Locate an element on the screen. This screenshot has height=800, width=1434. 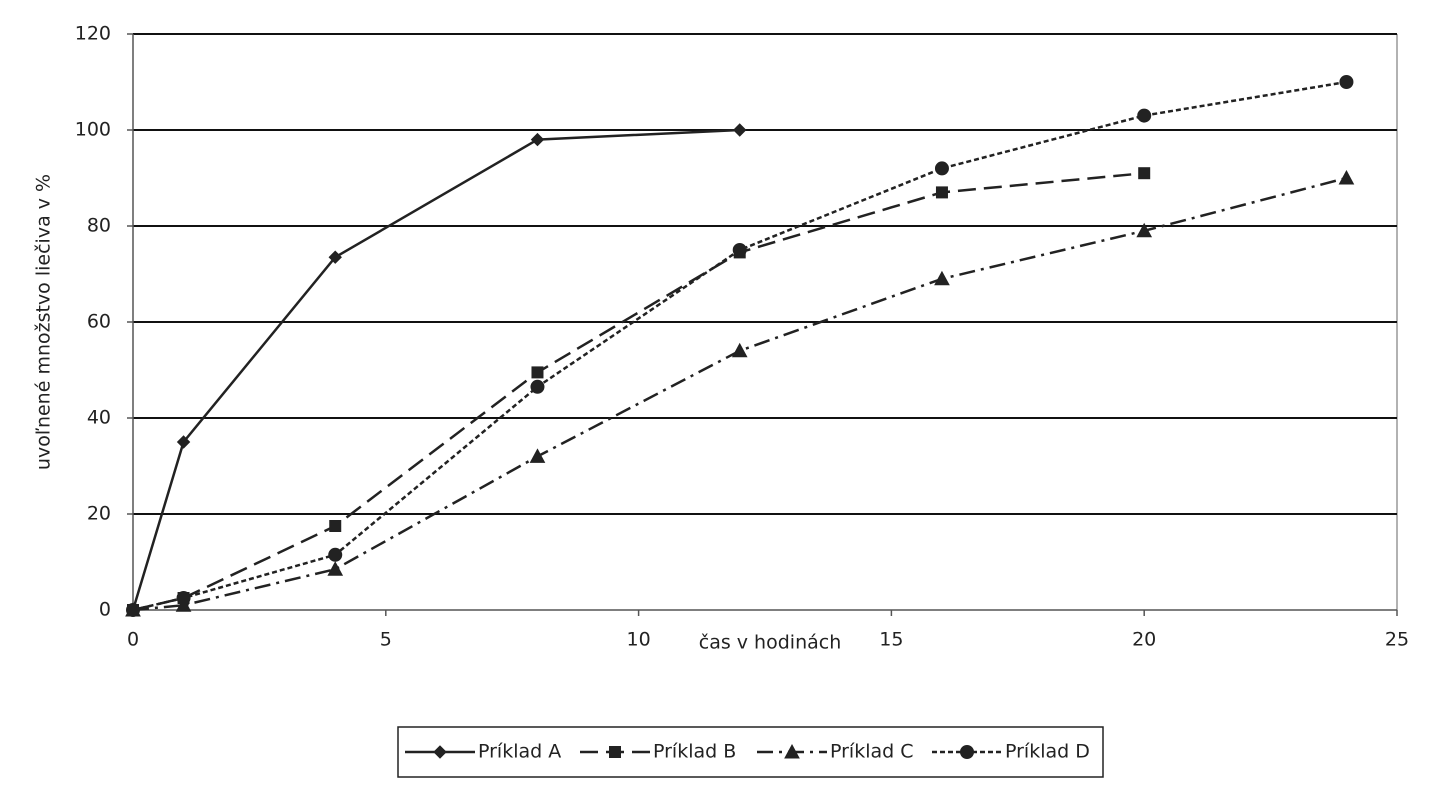
x-tick-label: 15 is located at coordinates (891, 640).